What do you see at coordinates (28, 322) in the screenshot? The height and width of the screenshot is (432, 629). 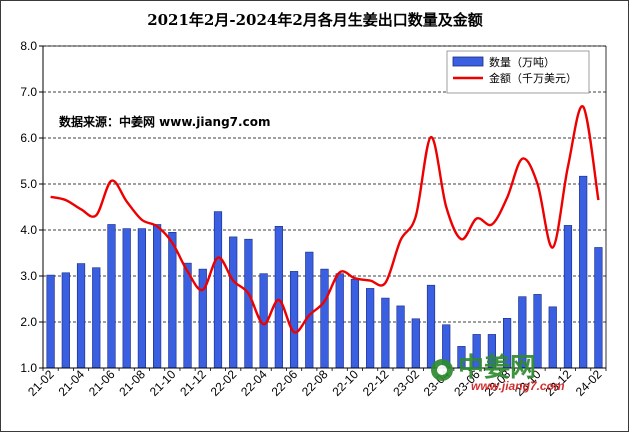 I see `y-tick-label: 2.0` at bounding box center [28, 322].